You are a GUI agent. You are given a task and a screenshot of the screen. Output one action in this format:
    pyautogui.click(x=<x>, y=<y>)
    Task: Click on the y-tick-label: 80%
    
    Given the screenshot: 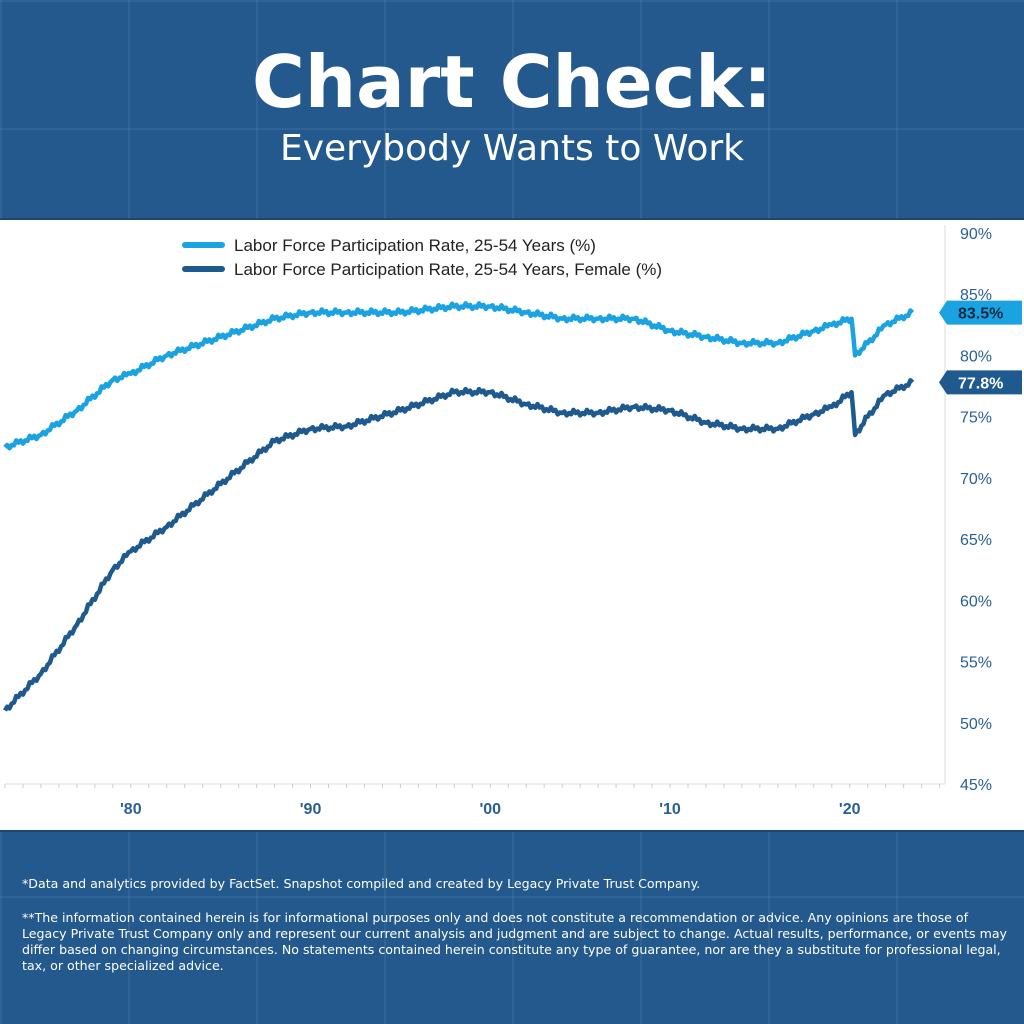 What is the action you would take?
    pyautogui.click(x=976, y=356)
    